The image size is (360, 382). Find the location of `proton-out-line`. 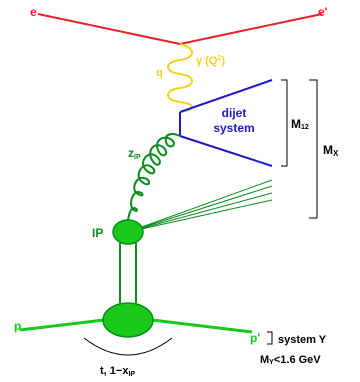

proton-out-line is located at coordinates (202, 326).